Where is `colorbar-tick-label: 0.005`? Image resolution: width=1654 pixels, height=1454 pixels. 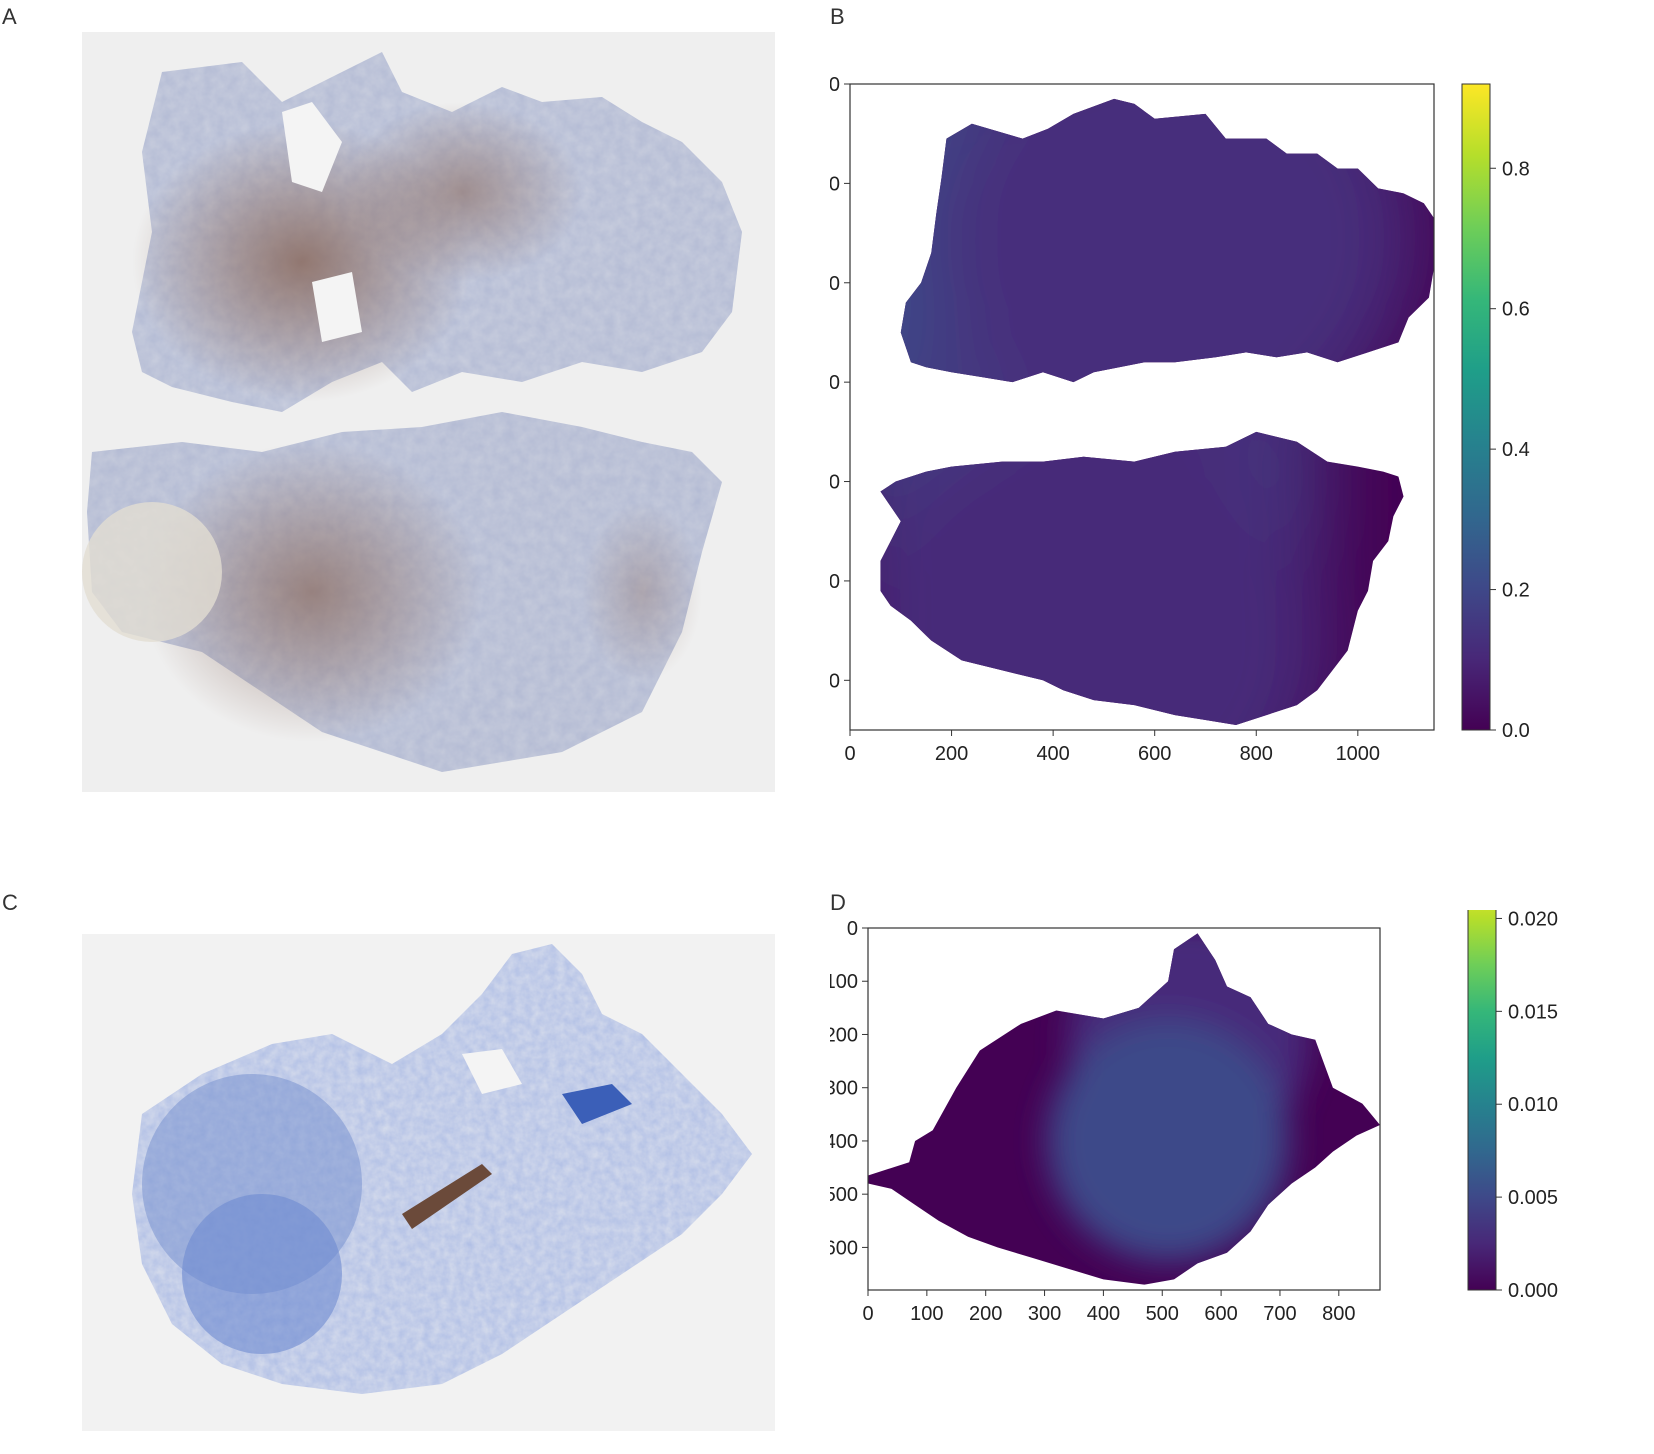 colorbar-tick-label: 0.005 is located at coordinates (1533, 1198).